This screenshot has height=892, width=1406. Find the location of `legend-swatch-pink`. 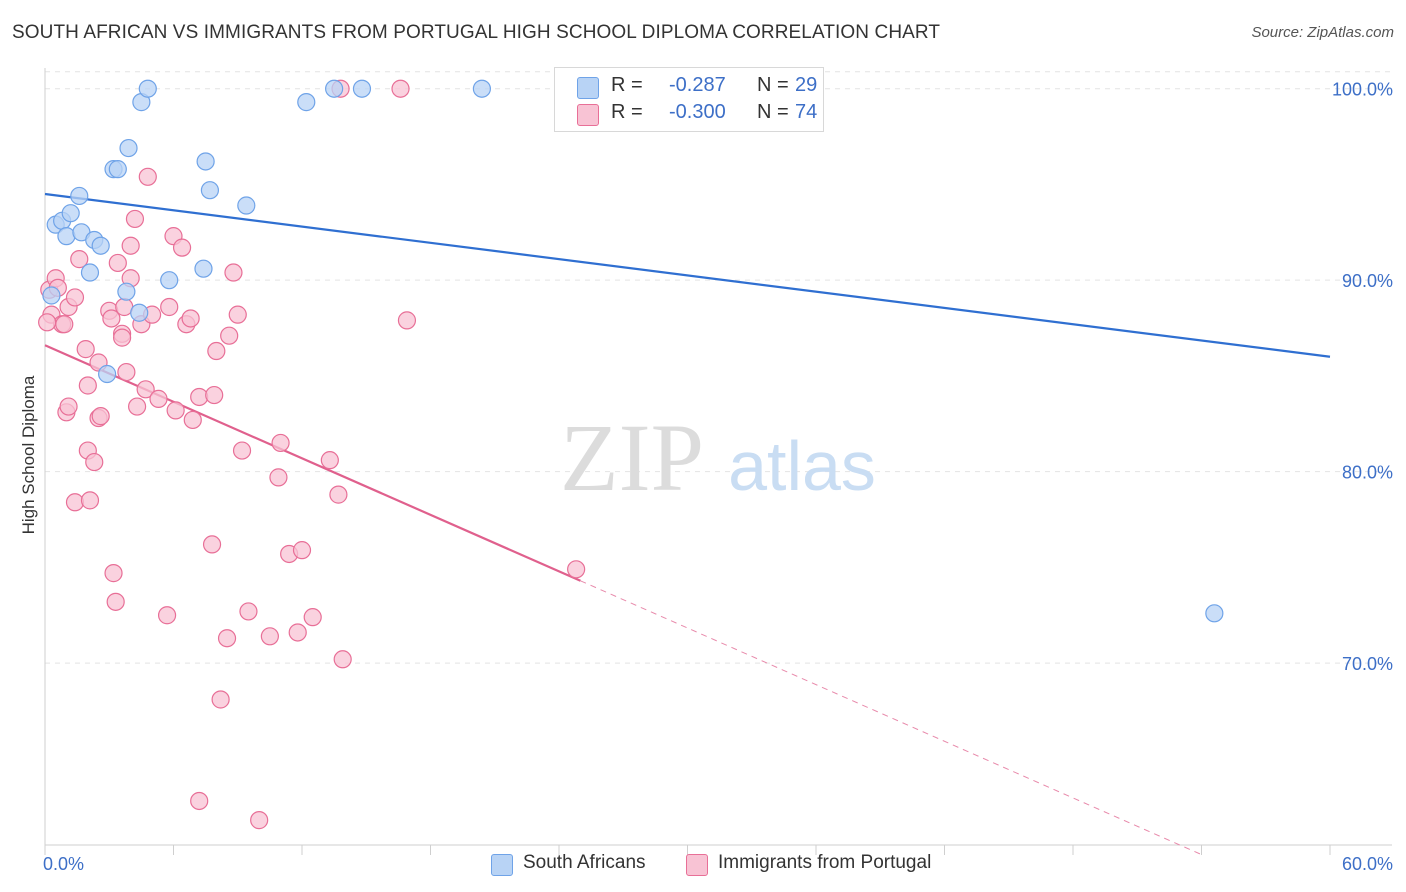

legend-swatch-pink is located at coordinates (588, 115).